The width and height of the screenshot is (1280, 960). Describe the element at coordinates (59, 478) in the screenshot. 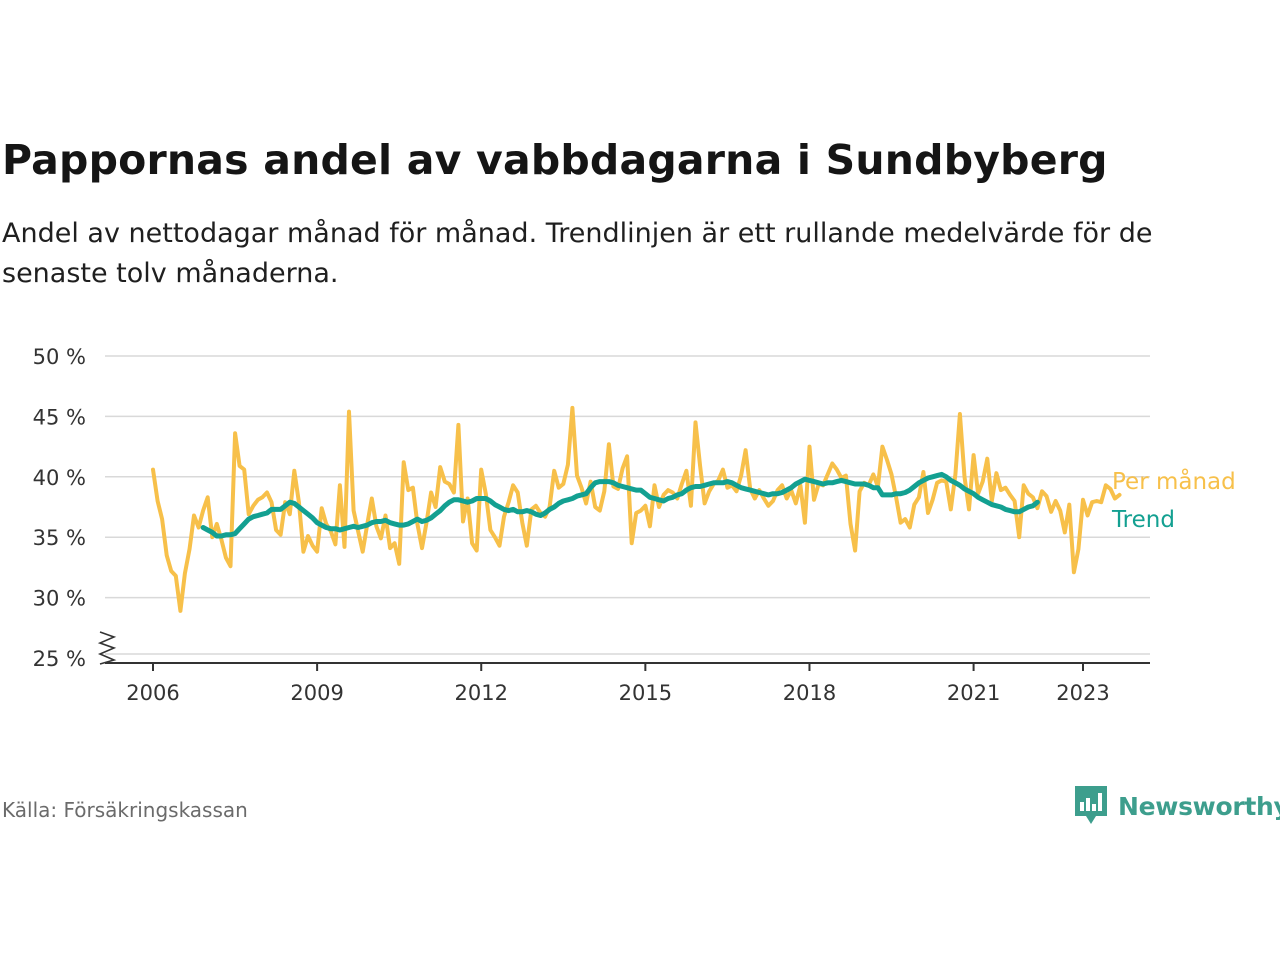

I see `y-tick-label: 40 %` at that location.